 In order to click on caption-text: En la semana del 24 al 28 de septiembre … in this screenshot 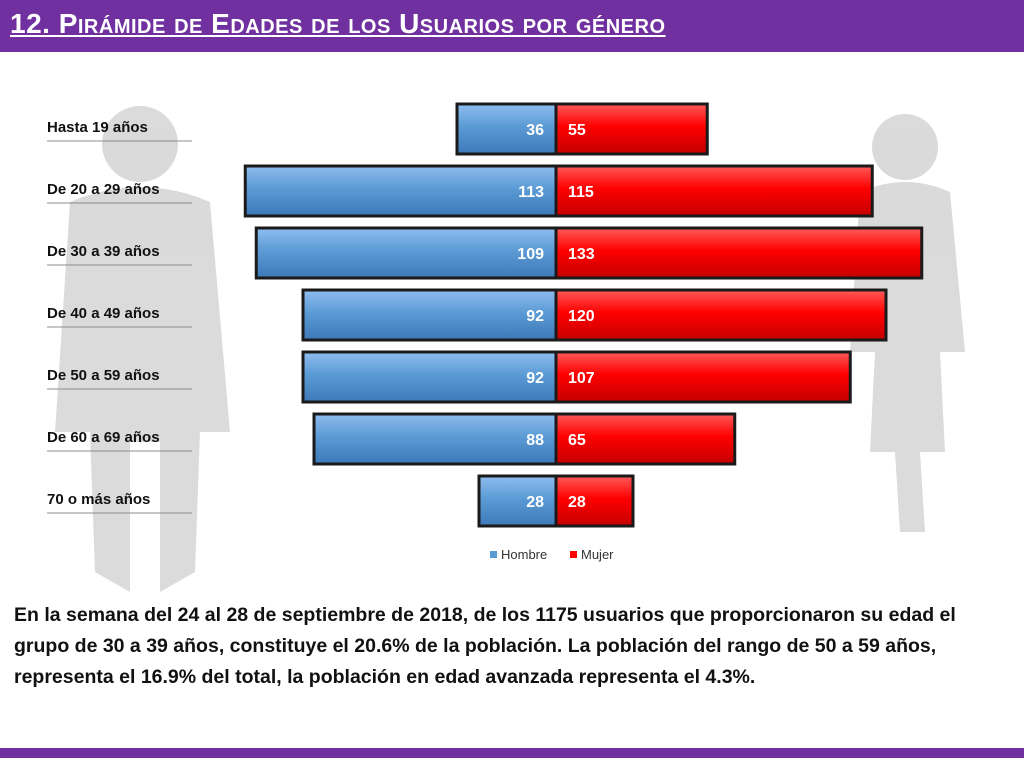, I will do `click(485, 646)`.